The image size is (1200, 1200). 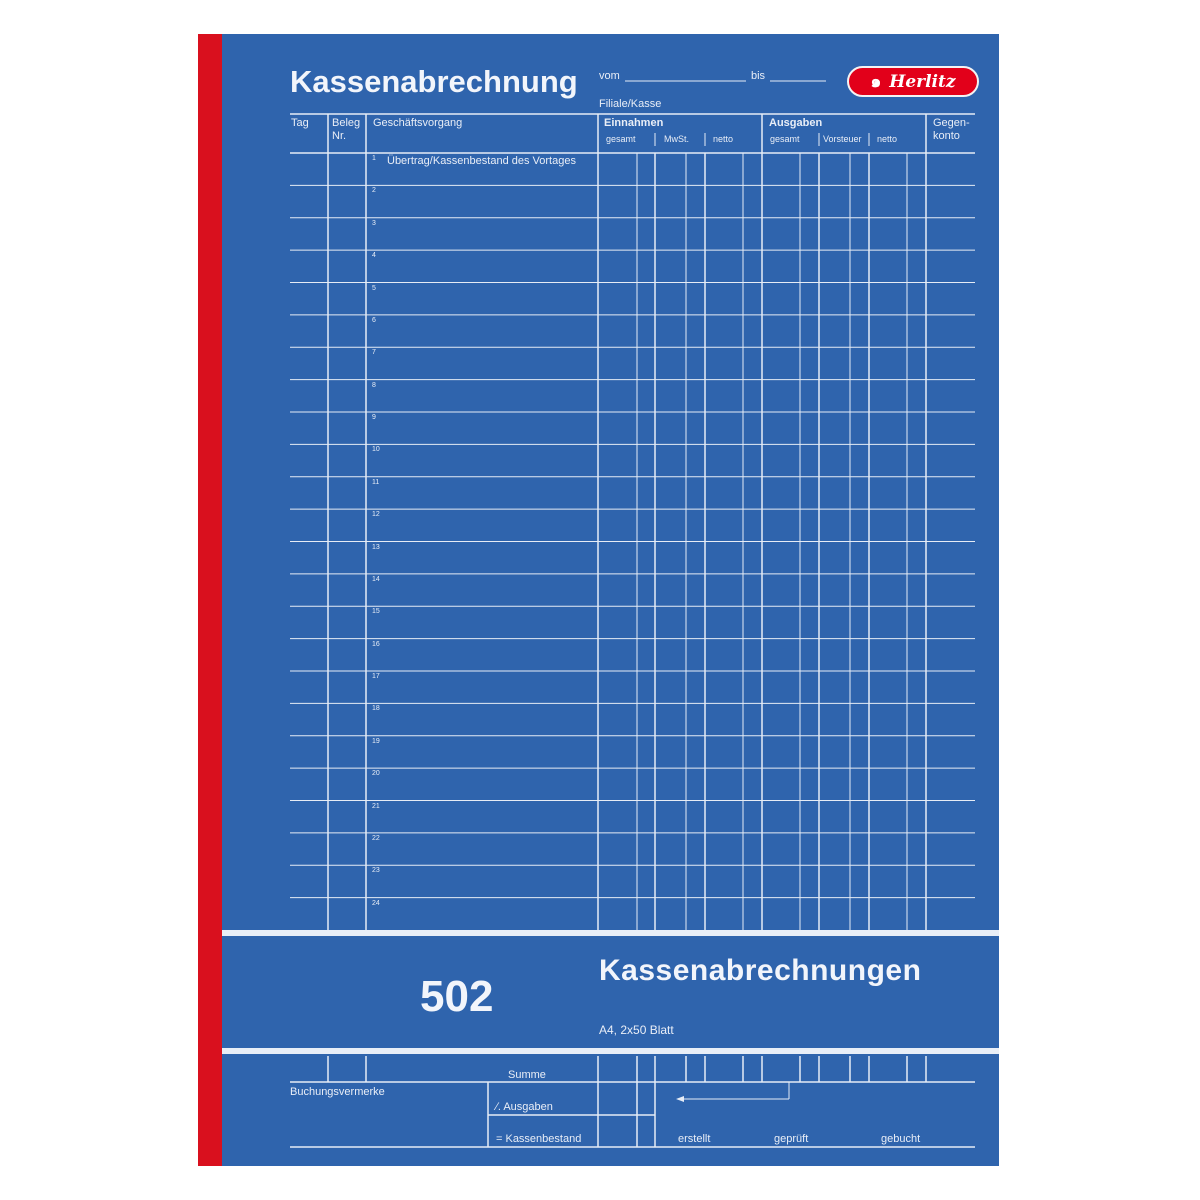 I want to click on sub-gesamt-2: gesamt, so click(x=785, y=139).